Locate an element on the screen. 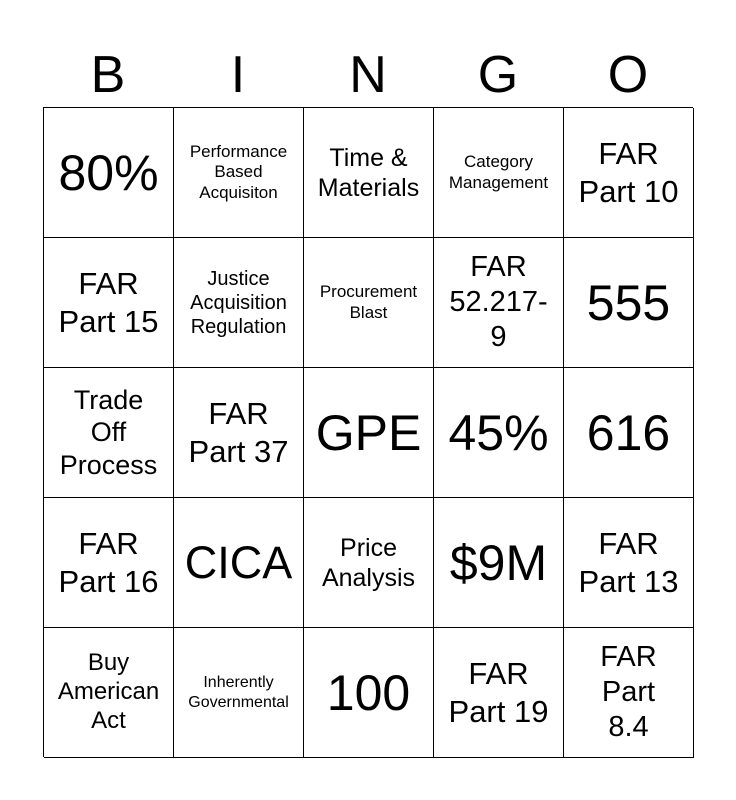 The width and height of the screenshot is (736, 800). bingo-cell: FAR 52.217- 9 is located at coordinates (499, 303).